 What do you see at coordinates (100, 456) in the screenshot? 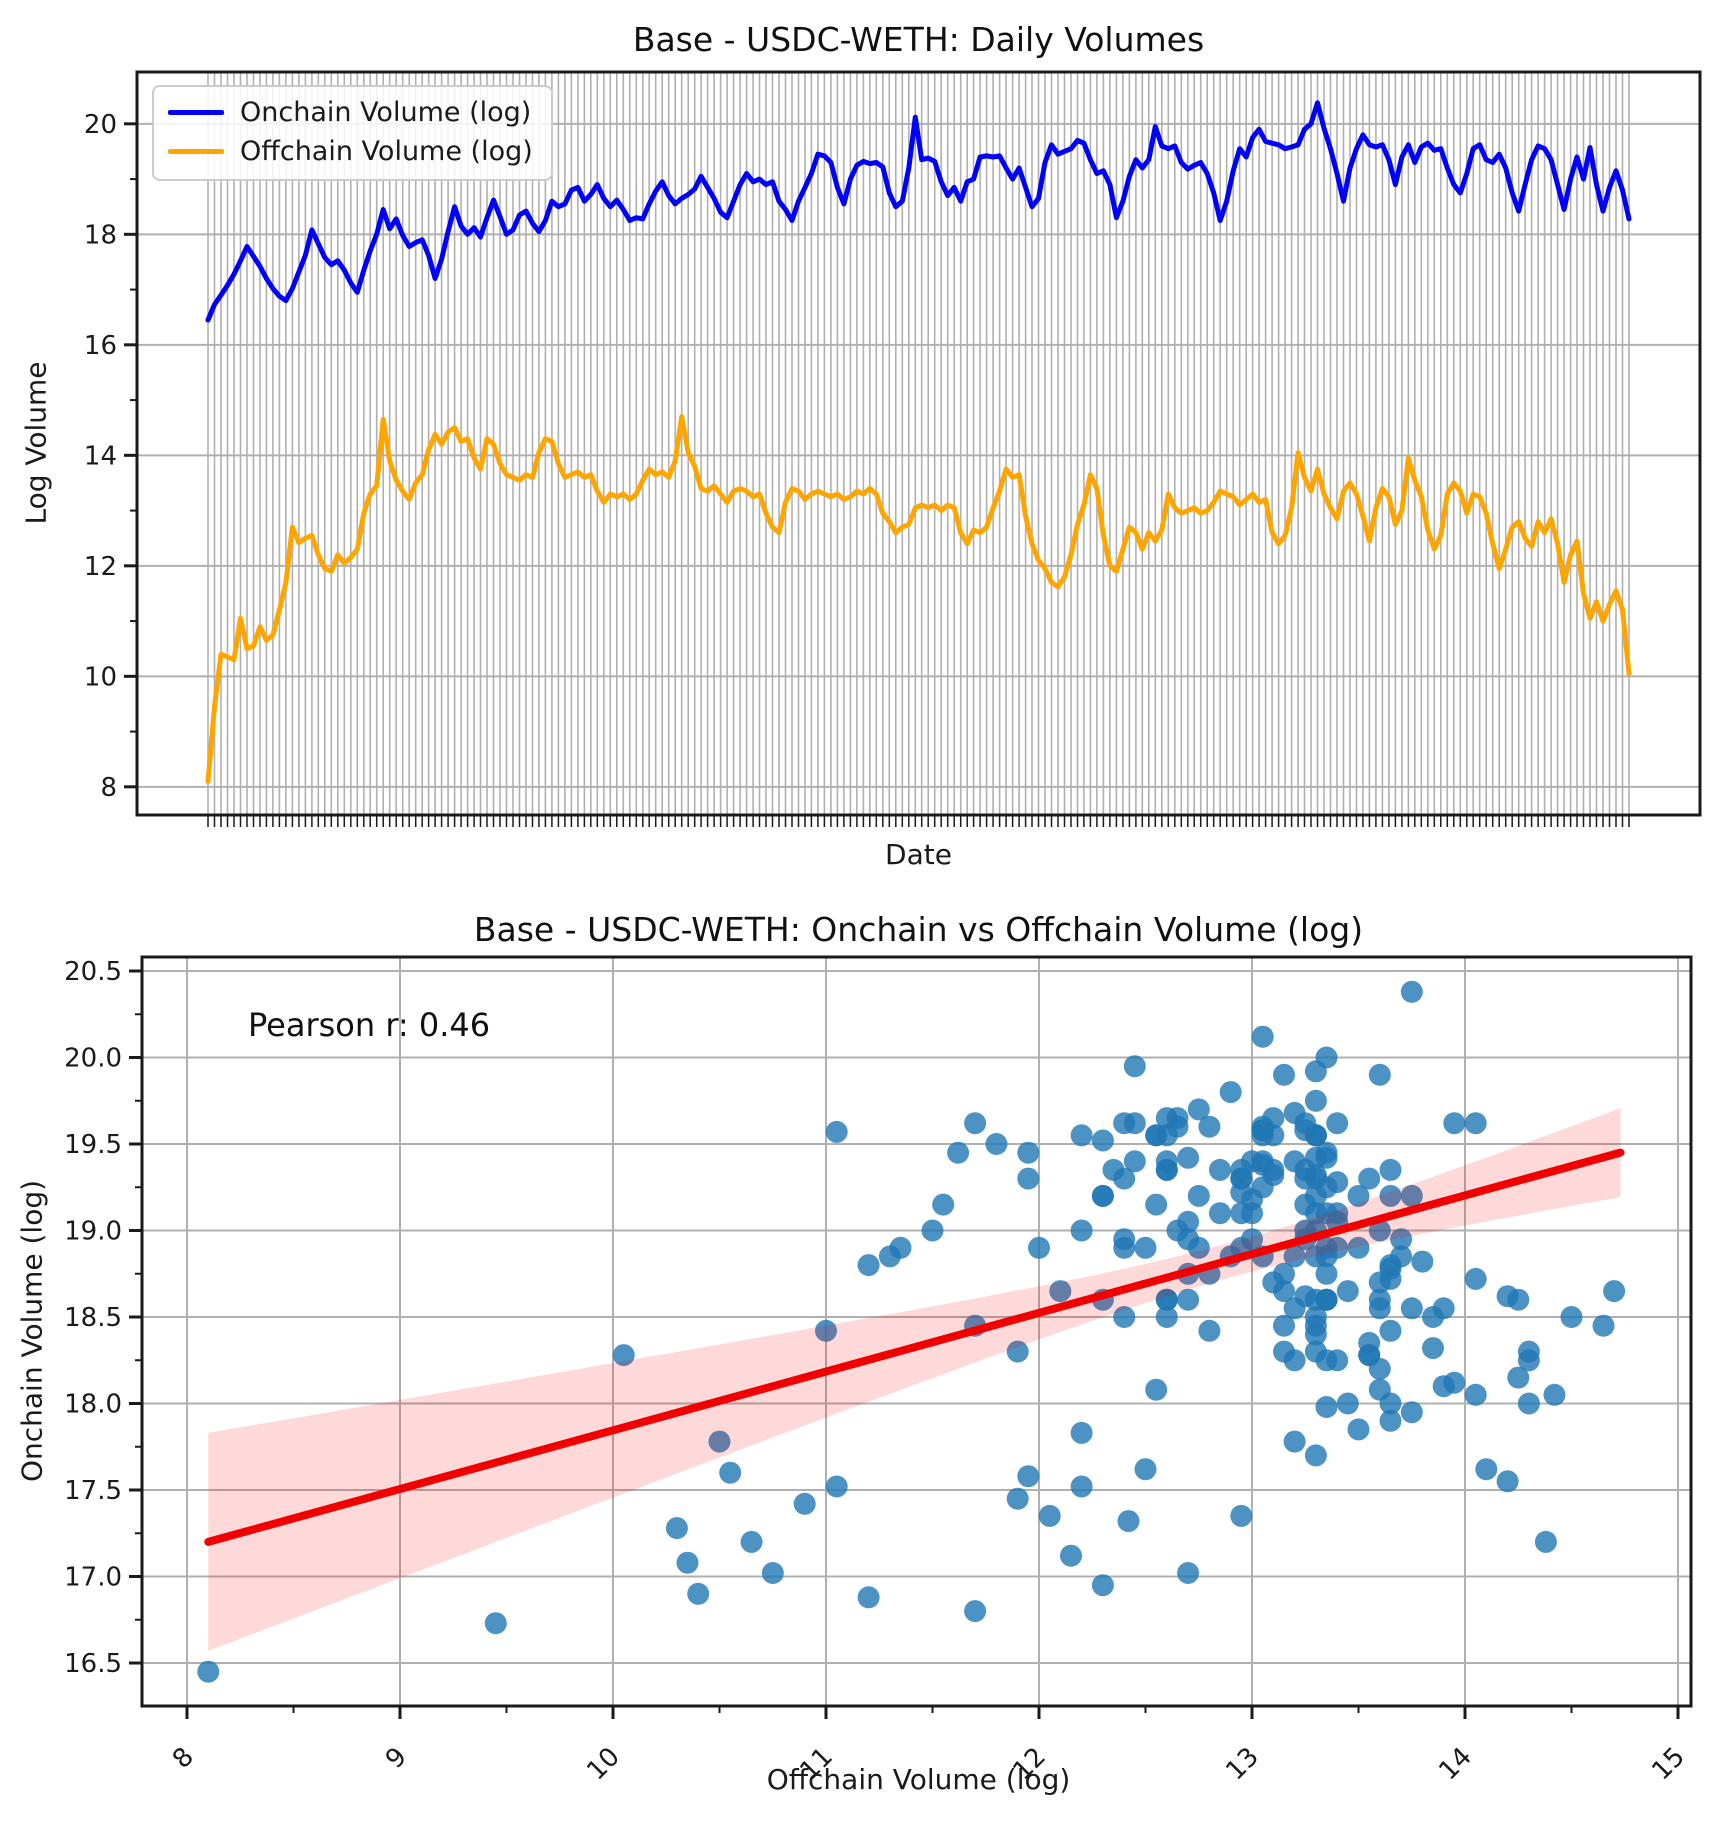
I see `svg-text: 14` at bounding box center [100, 456].